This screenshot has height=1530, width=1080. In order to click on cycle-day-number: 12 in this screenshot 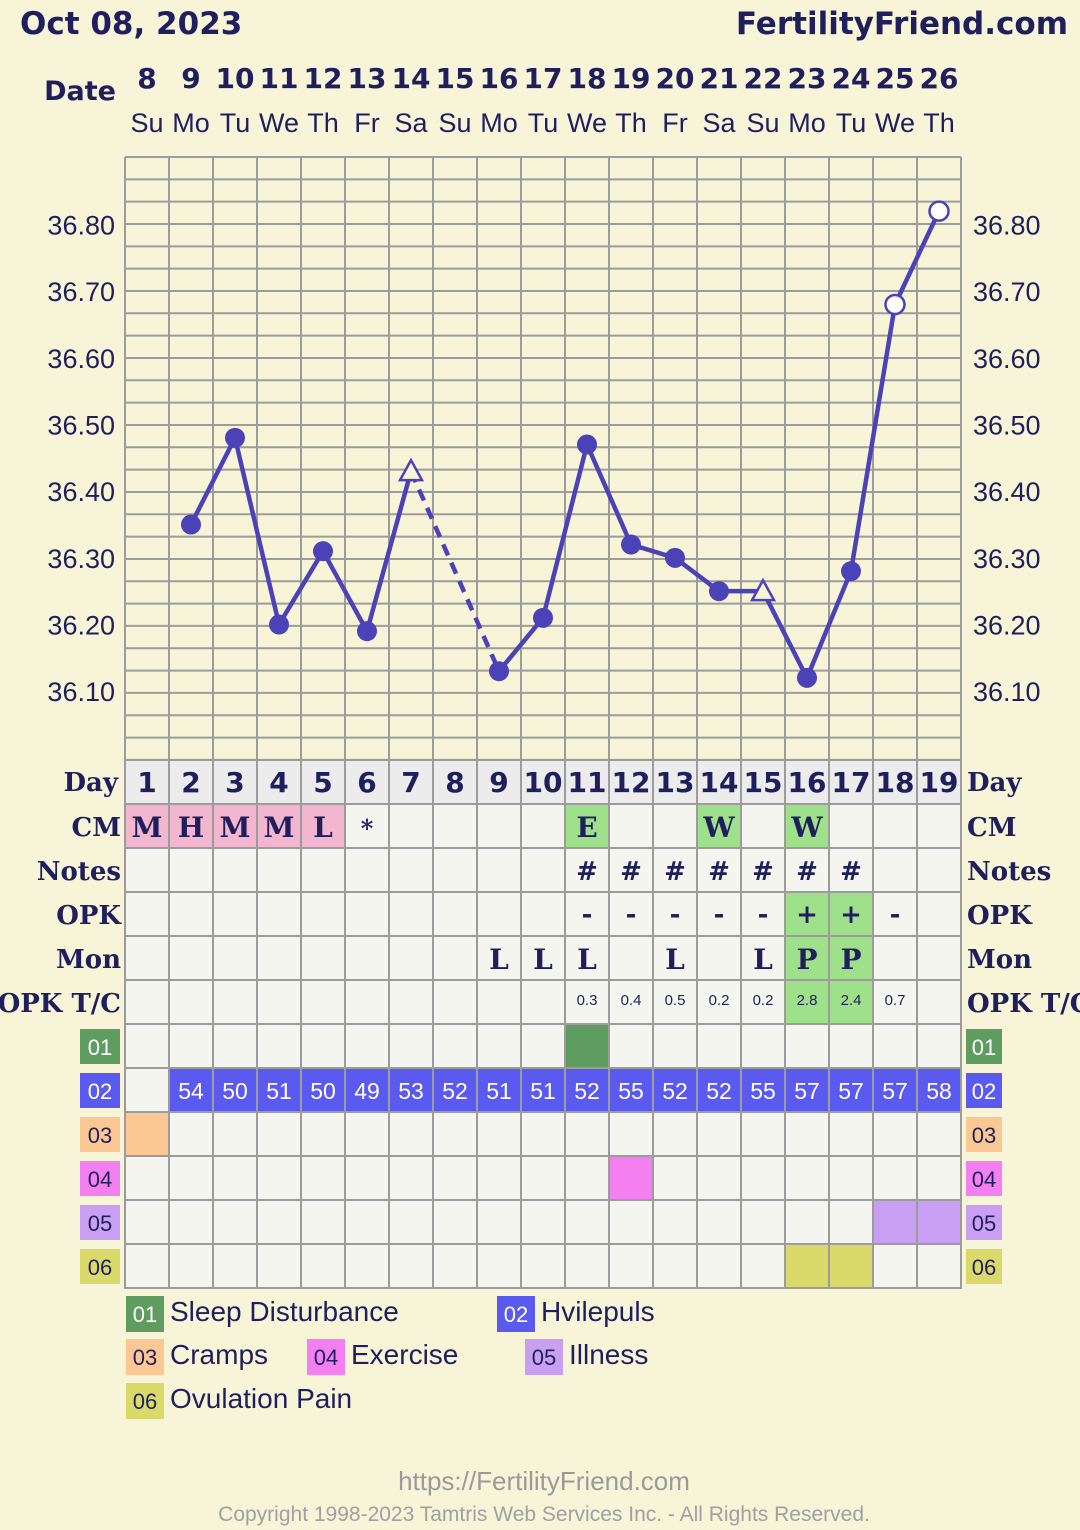, I will do `click(631, 782)`.